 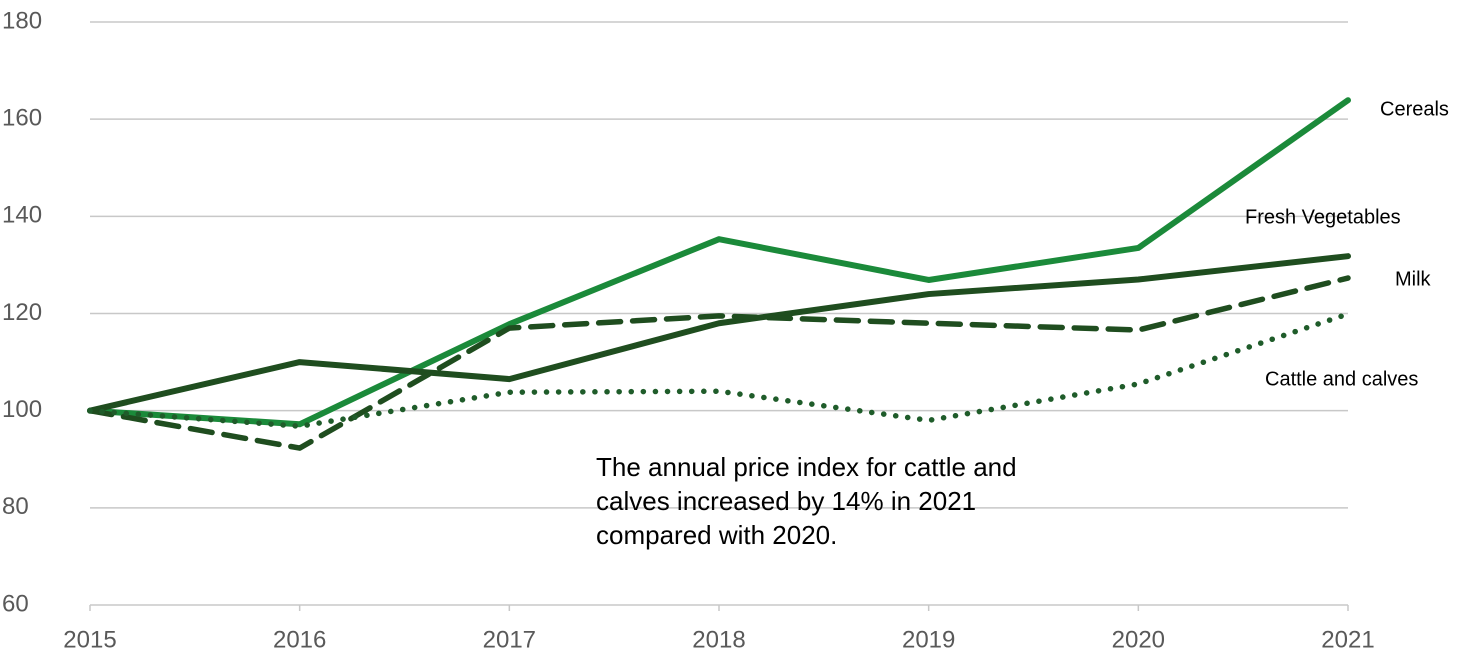 I want to click on x-tick-label: 2021, so click(x=1347, y=639).